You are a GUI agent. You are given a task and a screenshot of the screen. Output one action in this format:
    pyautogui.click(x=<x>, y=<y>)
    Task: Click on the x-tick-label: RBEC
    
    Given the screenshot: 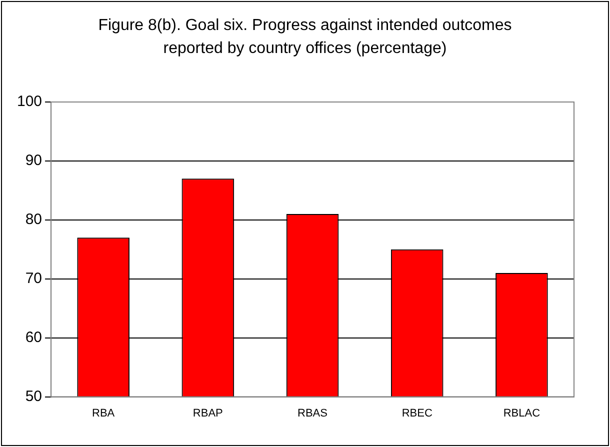 What is the action you would take?
    pyautogui.click(x=417, y=413)
    